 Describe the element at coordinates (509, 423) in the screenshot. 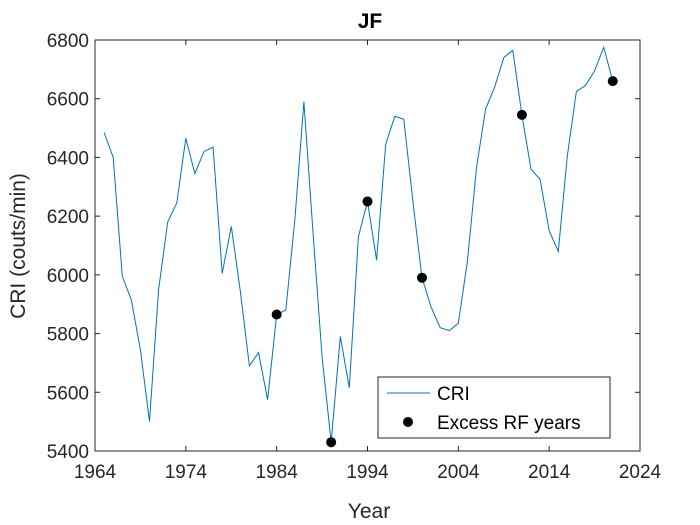

I see `legend-label-excess-rf-years: Excess RF years` at that location.